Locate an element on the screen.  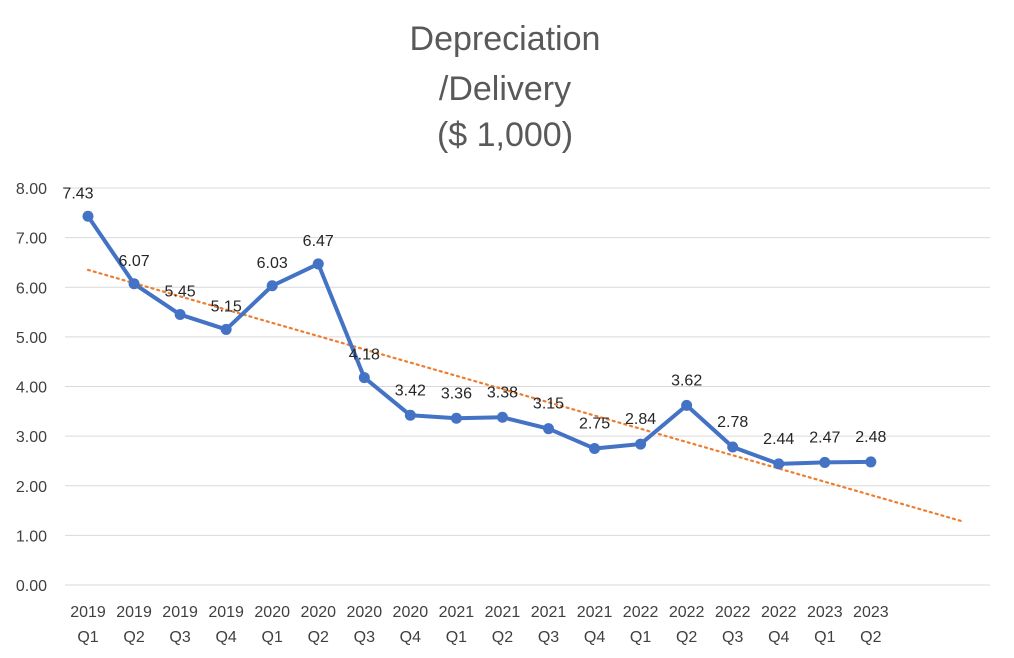
data-label: 3.62 is located at coordinates (686, 380).